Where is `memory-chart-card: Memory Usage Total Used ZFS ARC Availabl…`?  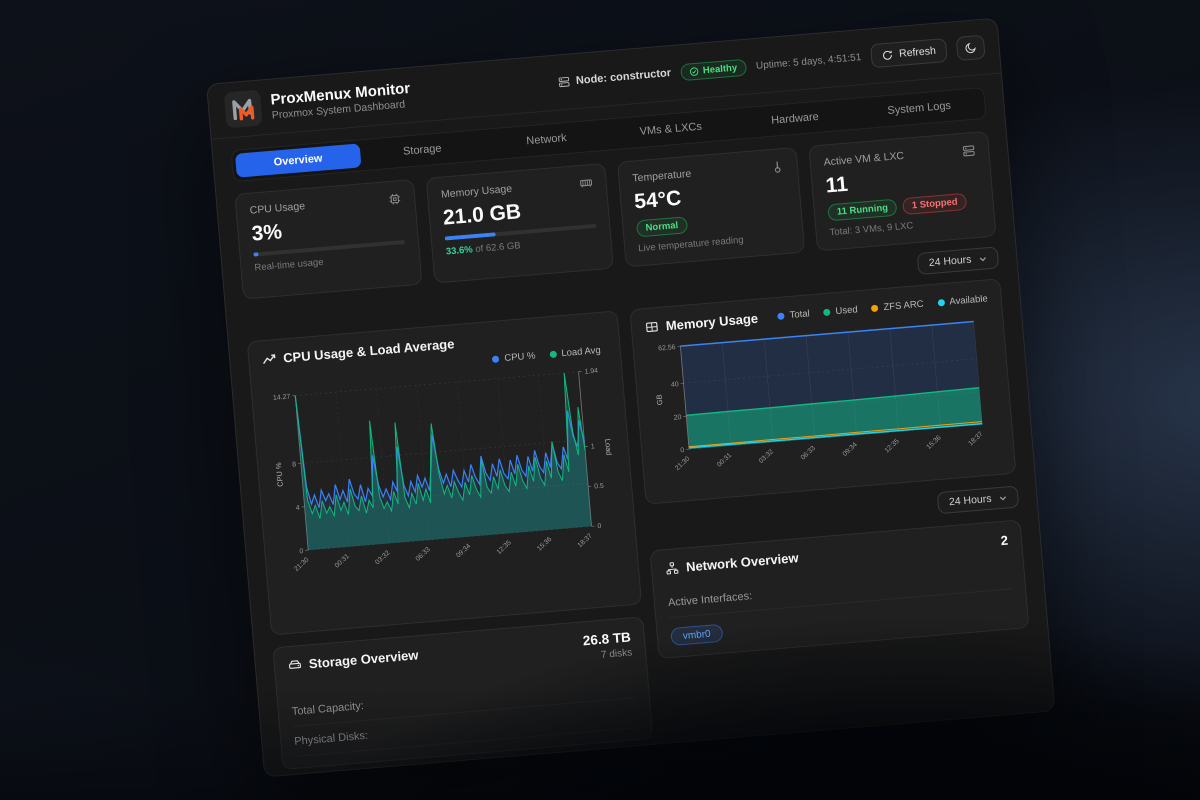 memory-chart-card: Memory Usage Total Used ZFS ARC Availabl… is located at coordinates (823, 391).